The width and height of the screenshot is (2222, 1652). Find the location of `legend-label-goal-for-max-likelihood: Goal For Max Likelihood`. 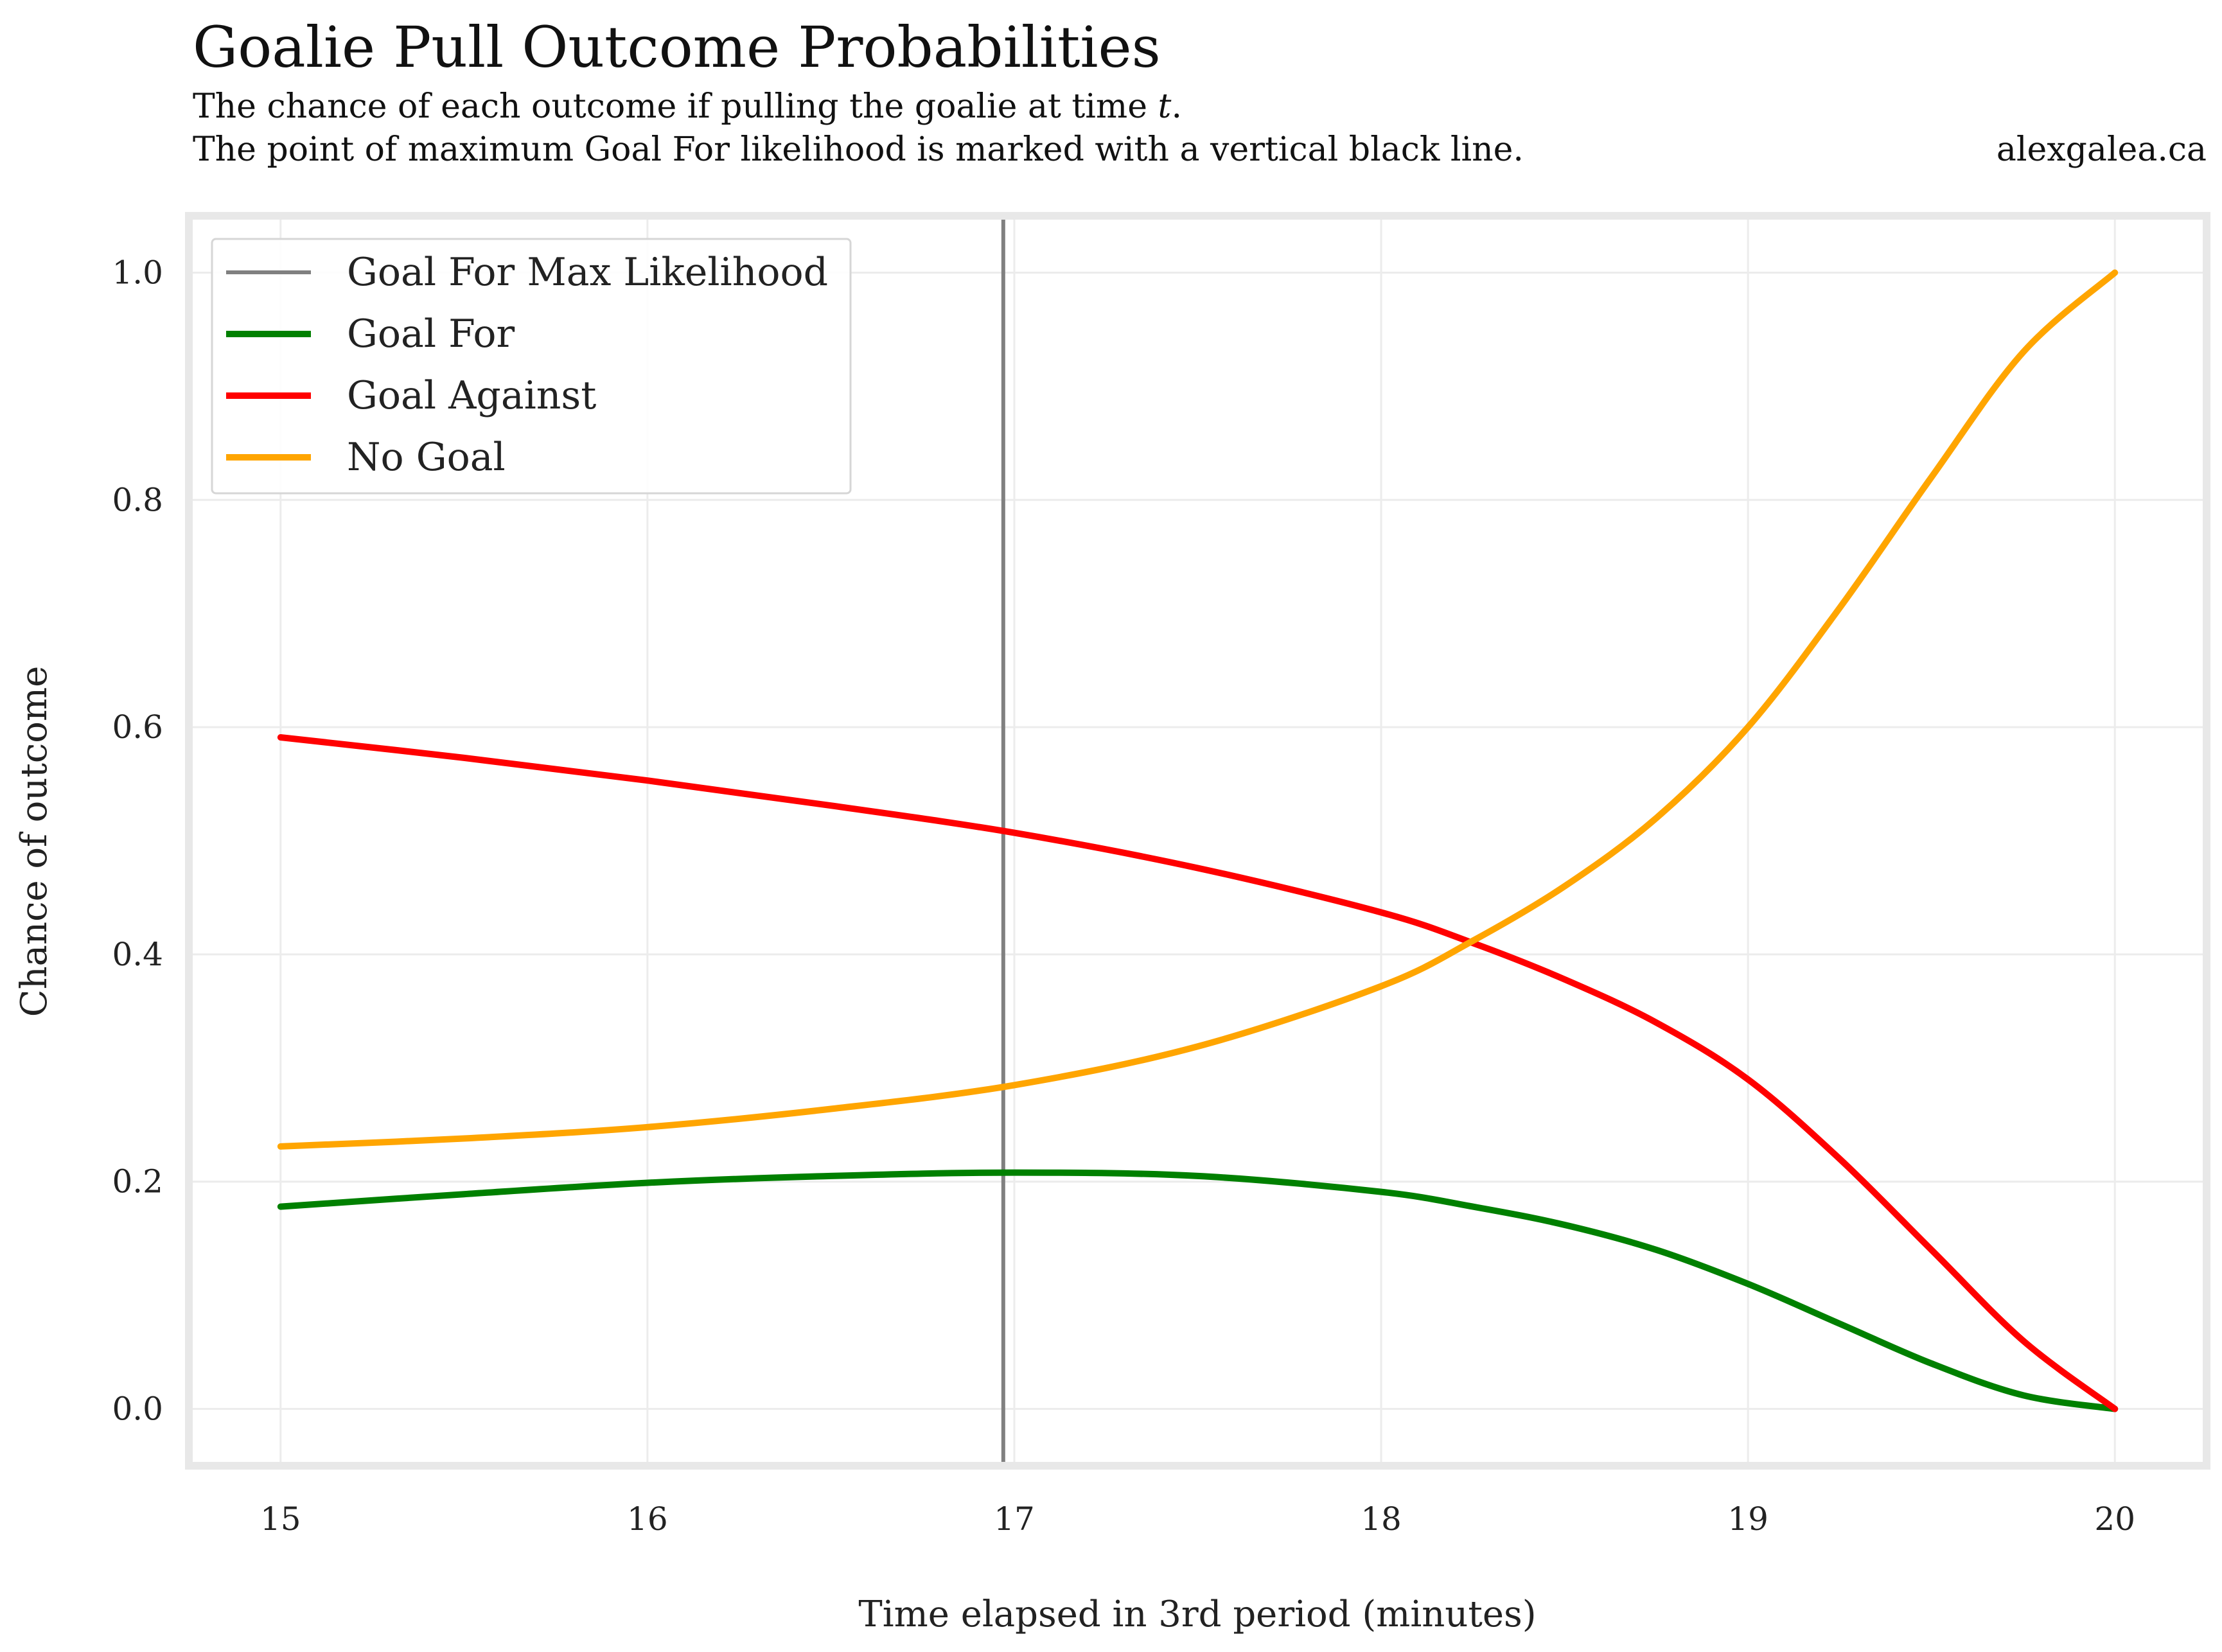

legend-label-goal-for-max-likelihood: Goal For Max Likelihood is located at coordinates (587, 272).